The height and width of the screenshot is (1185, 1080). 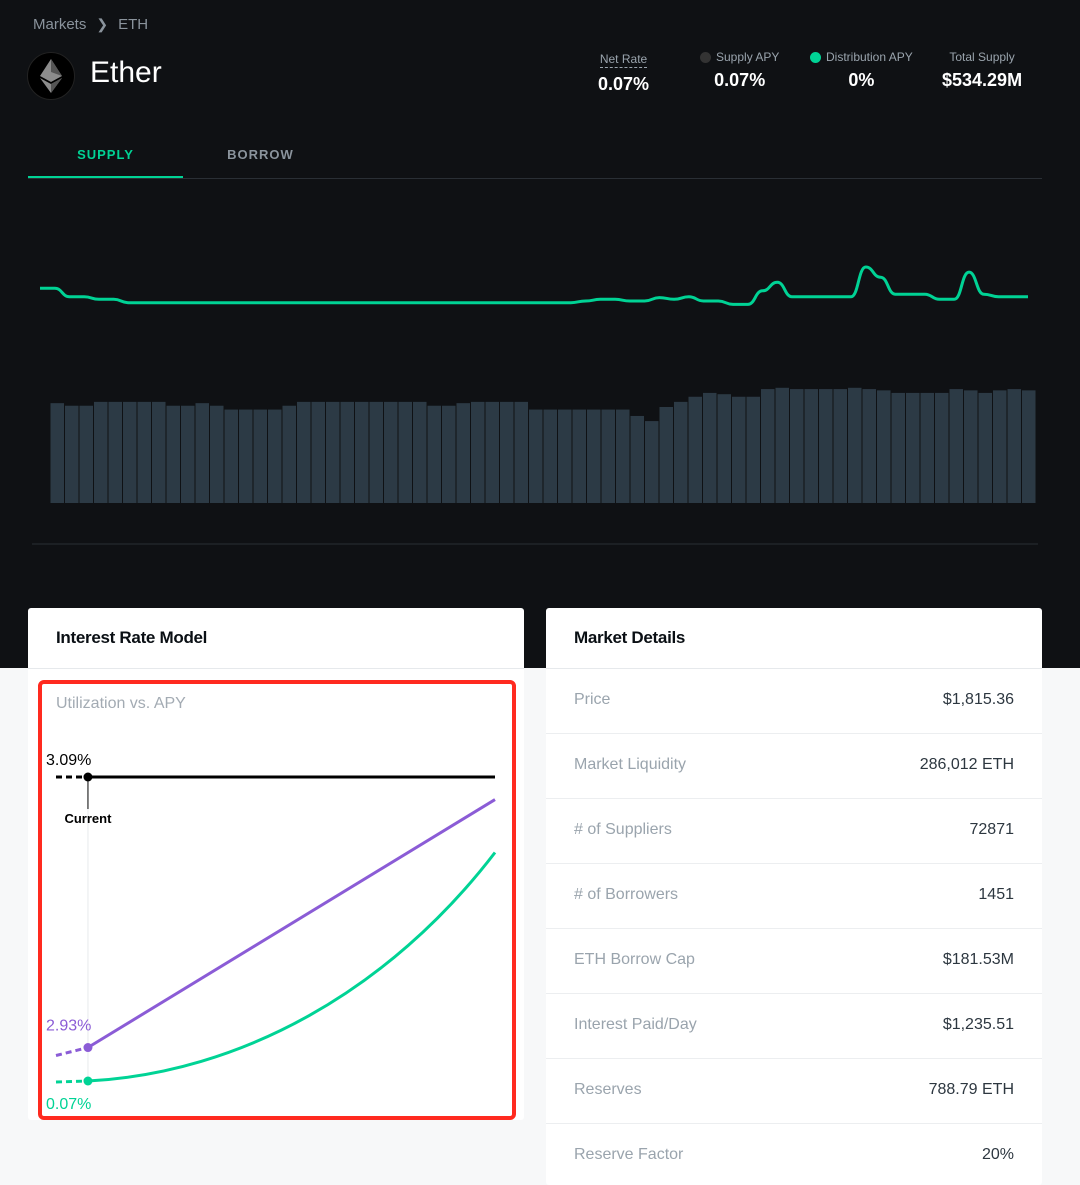 I want to click on total-supply-stat: Total Supply $534.29M, so click(x=982, y=70).